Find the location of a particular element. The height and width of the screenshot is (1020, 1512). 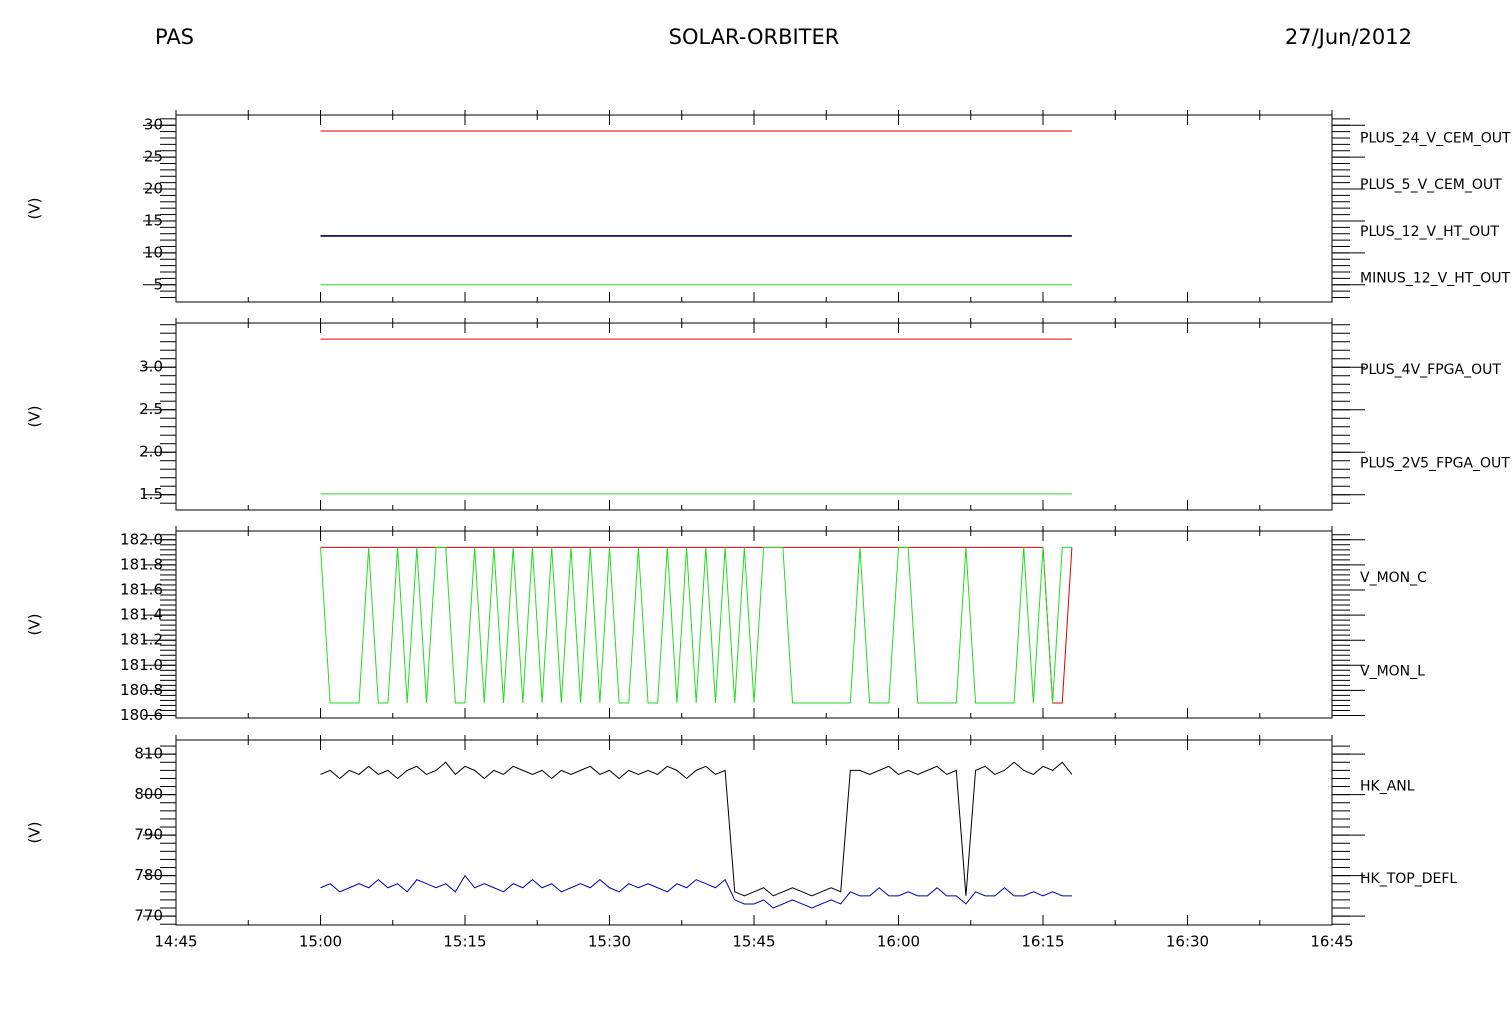

x-tick-label: 14:45 is located at coordinates (175, 942).